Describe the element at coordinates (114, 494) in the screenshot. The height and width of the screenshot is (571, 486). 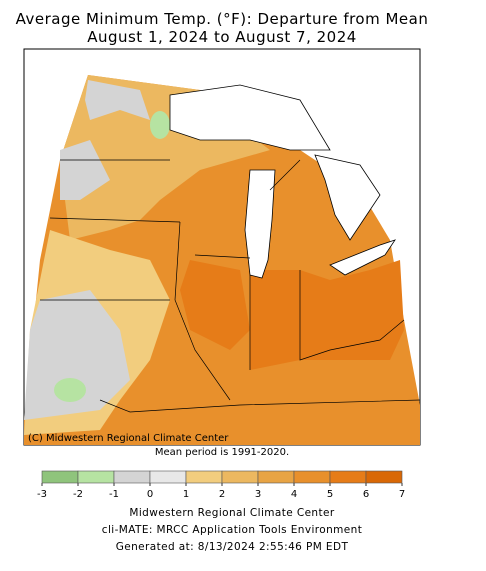
I see `legend-tick-label: -1` at that location.